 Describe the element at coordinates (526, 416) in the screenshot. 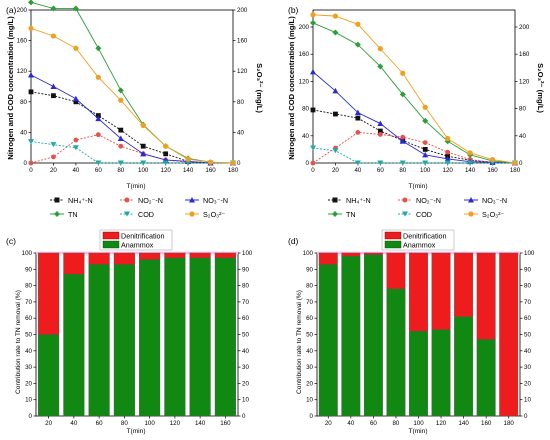

I see `y2-tick-label-d-0: 0` at that location.